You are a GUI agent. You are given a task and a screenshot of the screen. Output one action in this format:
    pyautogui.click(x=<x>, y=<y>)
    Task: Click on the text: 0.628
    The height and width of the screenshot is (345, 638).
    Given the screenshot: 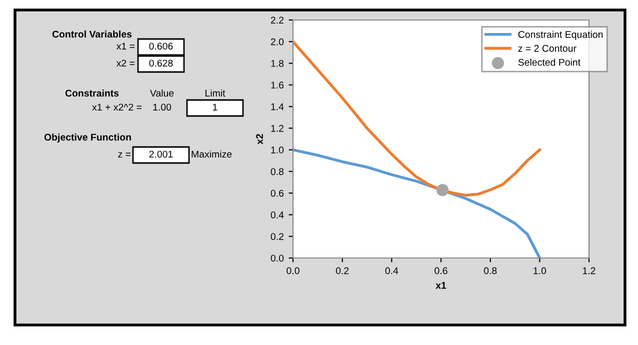 What is the action you would take?
    pyautogui.click(x=161, y=63)
    